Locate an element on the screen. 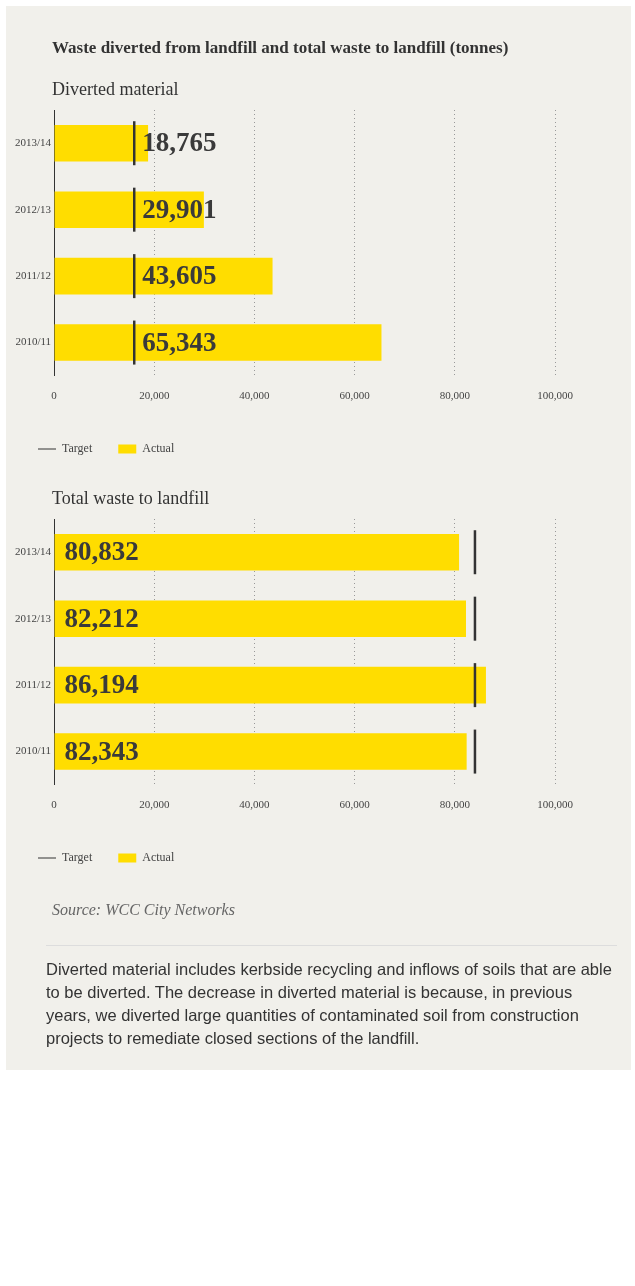  chart-title: Waste diverted from landfill and total waste to landfill (tonnes) is located at coordinates (281, 48).